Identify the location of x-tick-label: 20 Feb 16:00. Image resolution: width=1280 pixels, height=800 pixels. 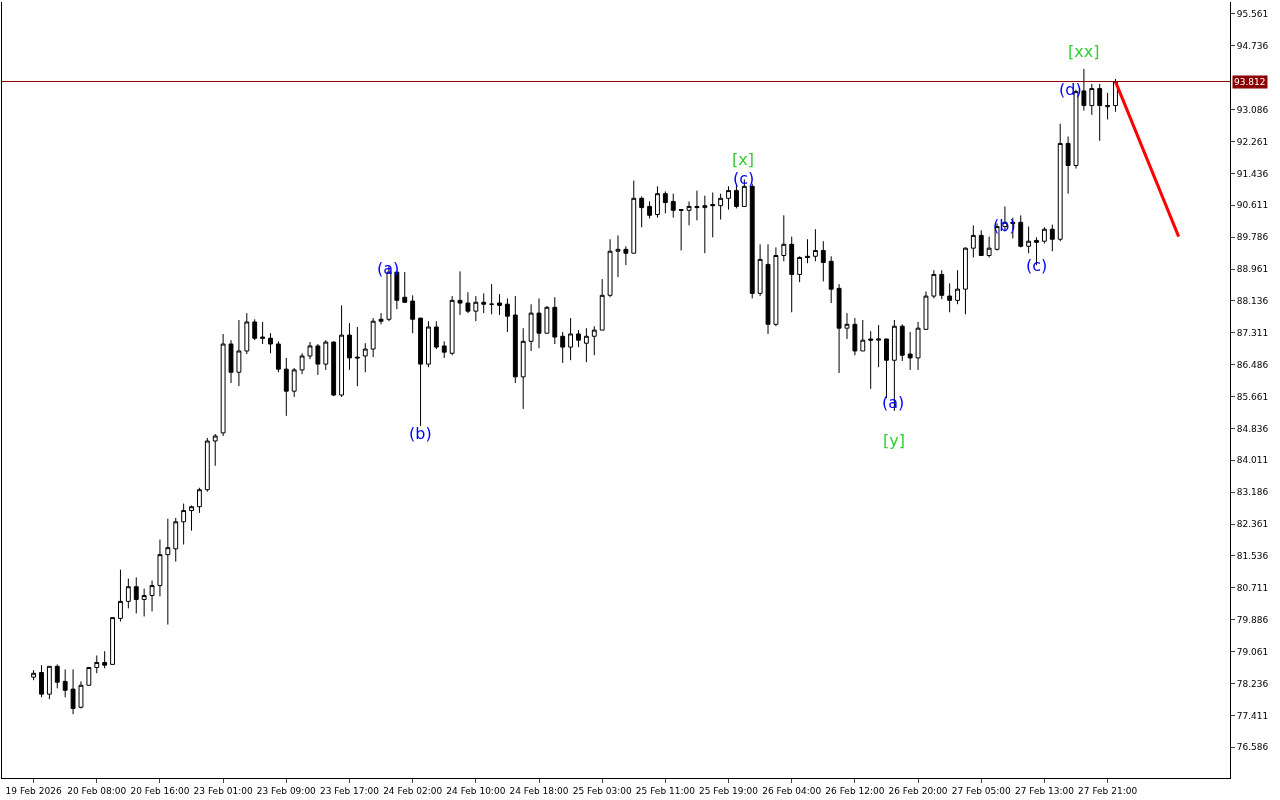
(160, 790).